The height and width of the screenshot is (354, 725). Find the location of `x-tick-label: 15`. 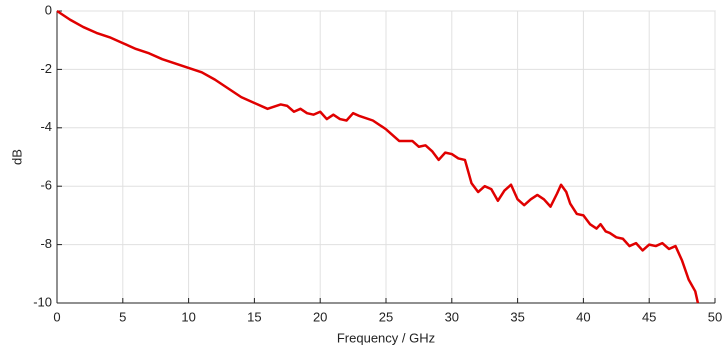

x-tick-label: 15 is located at coordinates (254, 316).